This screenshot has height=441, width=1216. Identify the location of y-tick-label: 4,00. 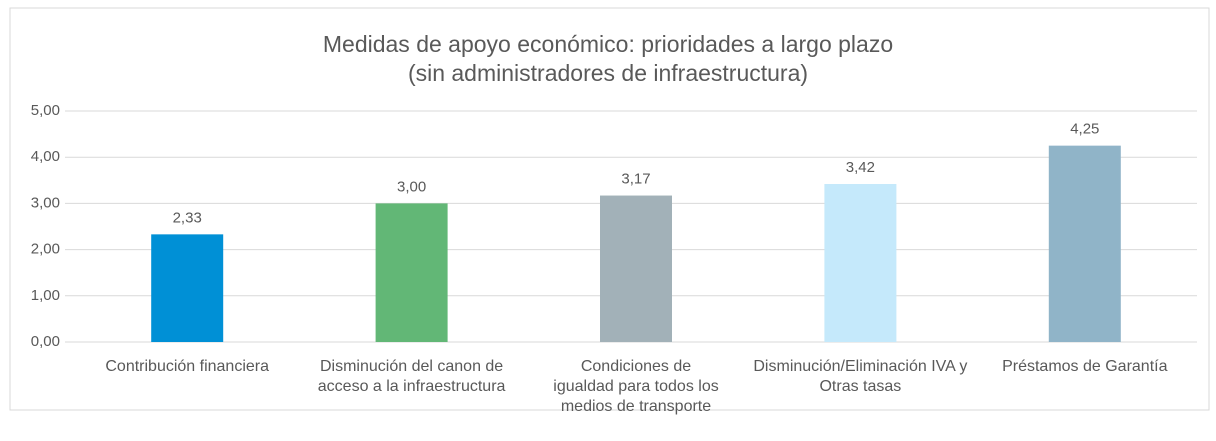
(45, 156).